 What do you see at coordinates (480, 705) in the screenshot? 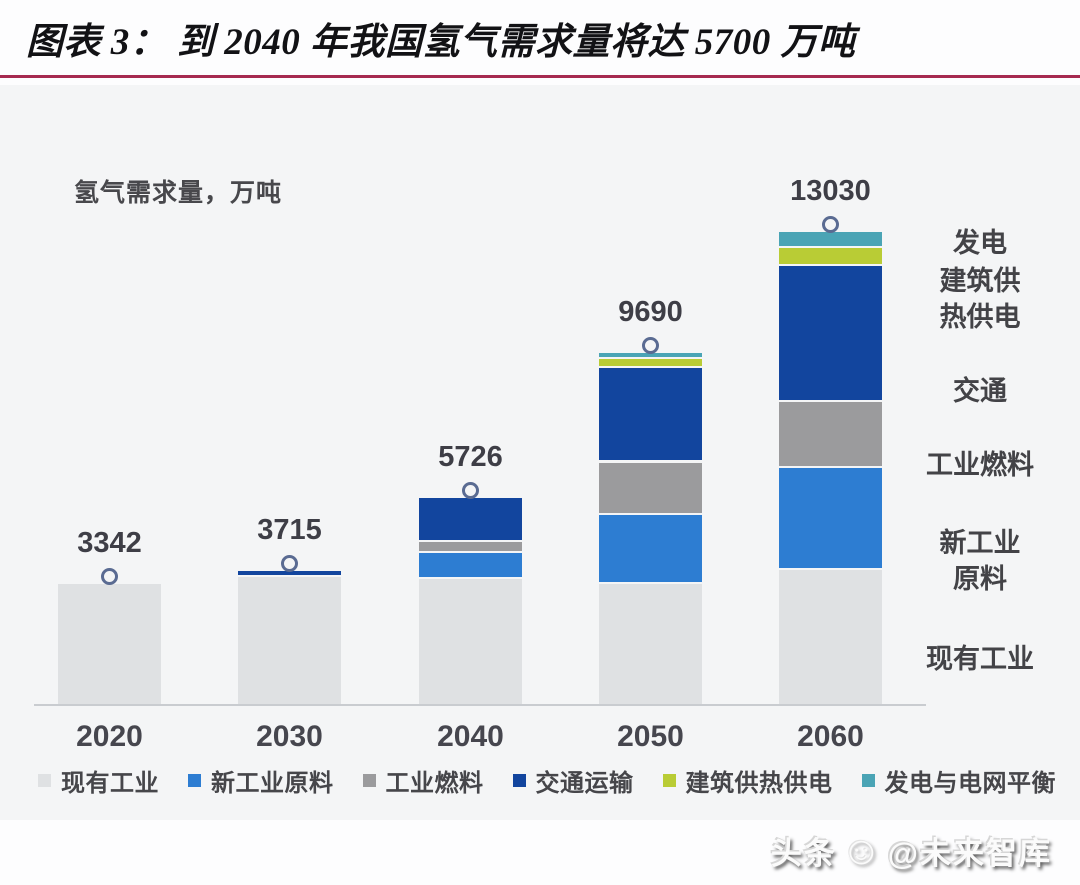
I see `x-axis-line` at bounding box center [480, 705].